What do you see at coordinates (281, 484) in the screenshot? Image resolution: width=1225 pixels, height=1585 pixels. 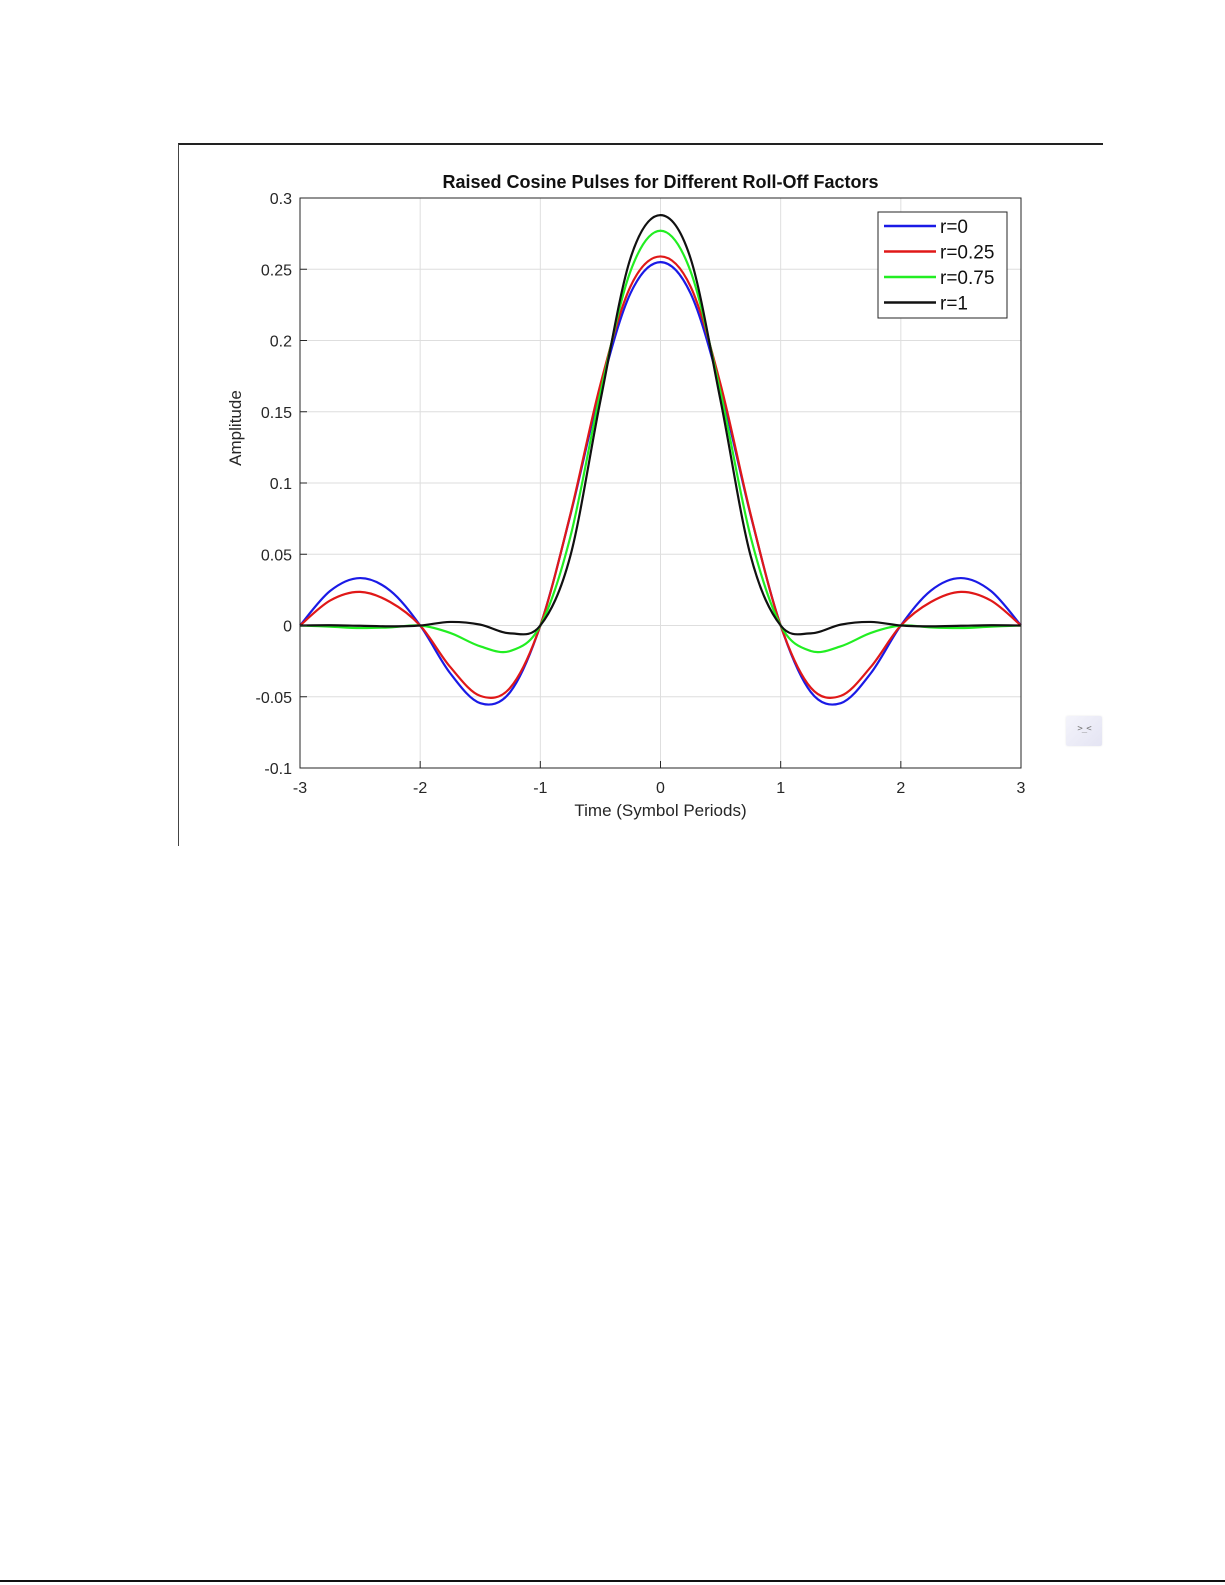 I see `y-tick-label: 0.1` at bounding box center [281, 484].